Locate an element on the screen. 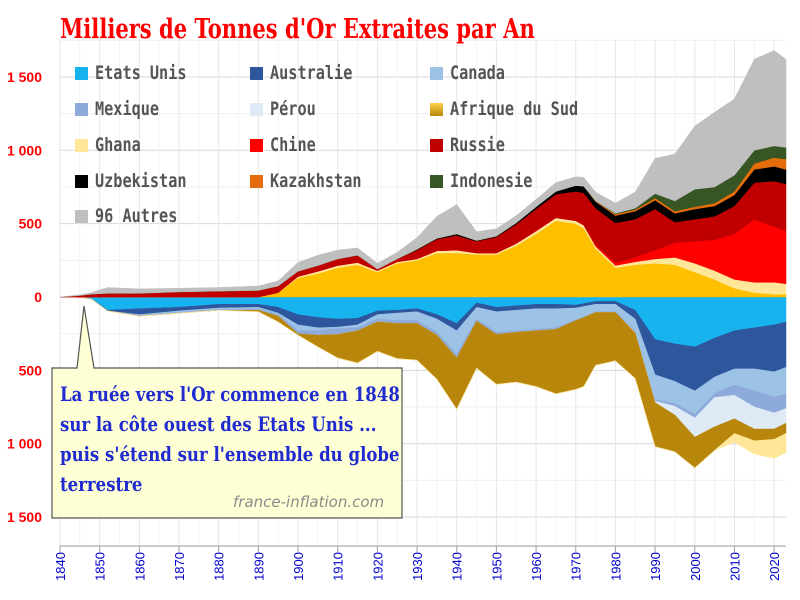 Image resolution: width=800 pixels, height=600 pixels. legend-label: Ghana is located at coordinates (118, 145).